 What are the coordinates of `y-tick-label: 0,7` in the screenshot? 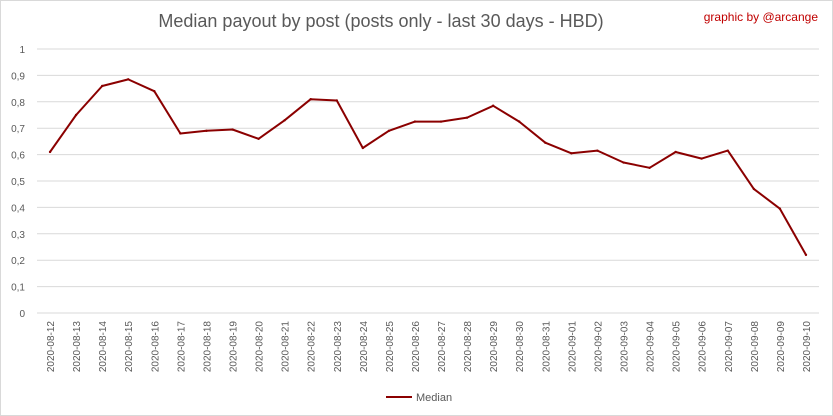 It's located at (18, 129).